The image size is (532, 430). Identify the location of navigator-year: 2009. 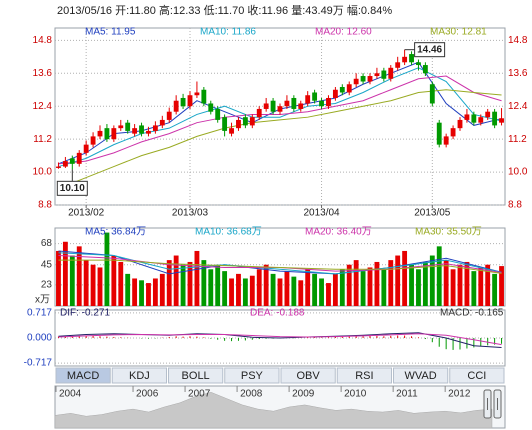
(303, 394).